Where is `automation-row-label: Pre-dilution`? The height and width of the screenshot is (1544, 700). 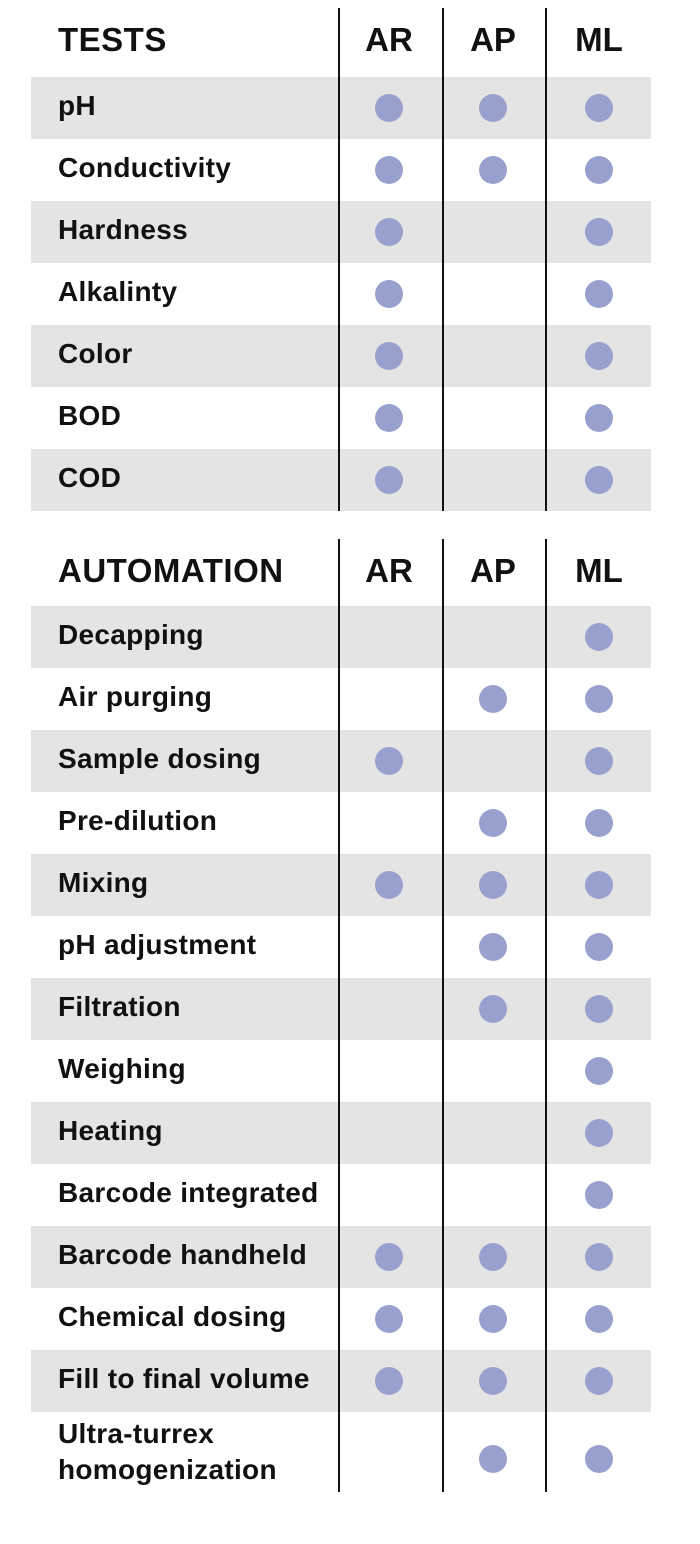
automation-row-label: Pre-dilution is located at coordinates (138, 820).